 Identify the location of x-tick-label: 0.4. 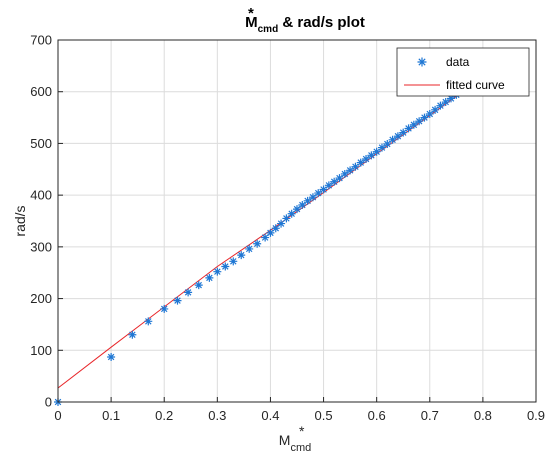
(270, 415).